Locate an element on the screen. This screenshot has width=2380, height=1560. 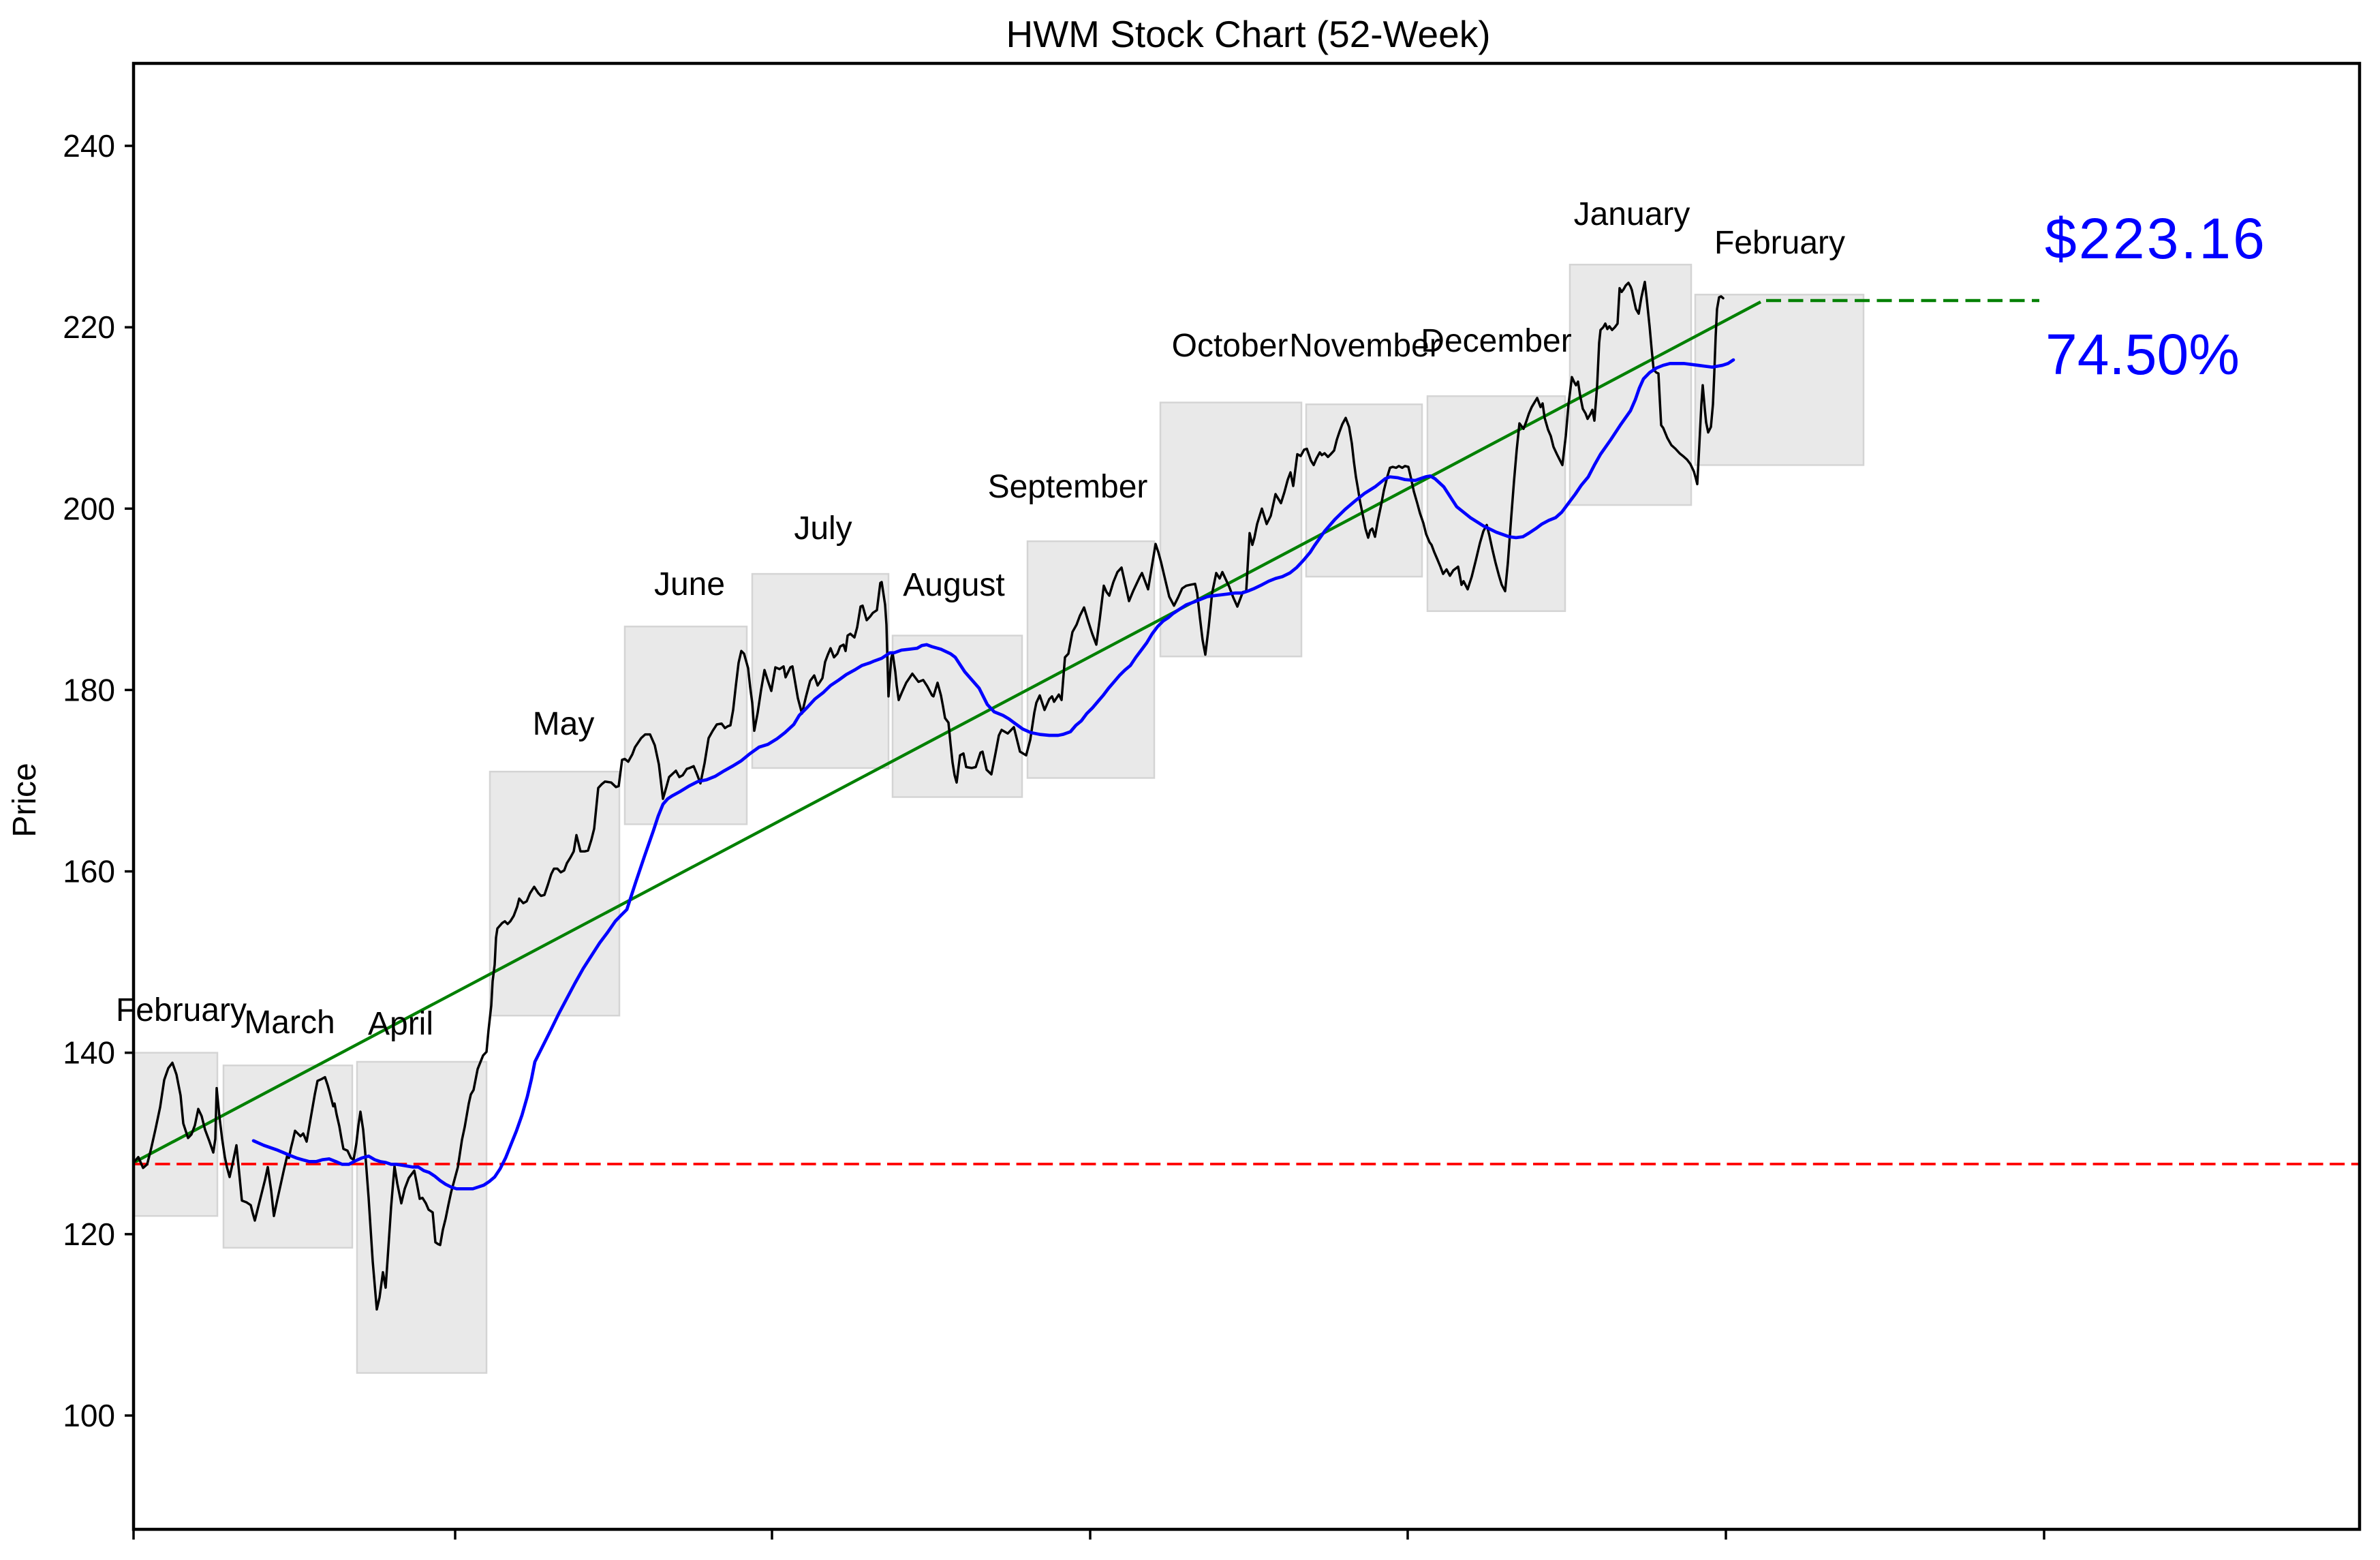
svg-text: 160 is located at coordinates (89, 871).